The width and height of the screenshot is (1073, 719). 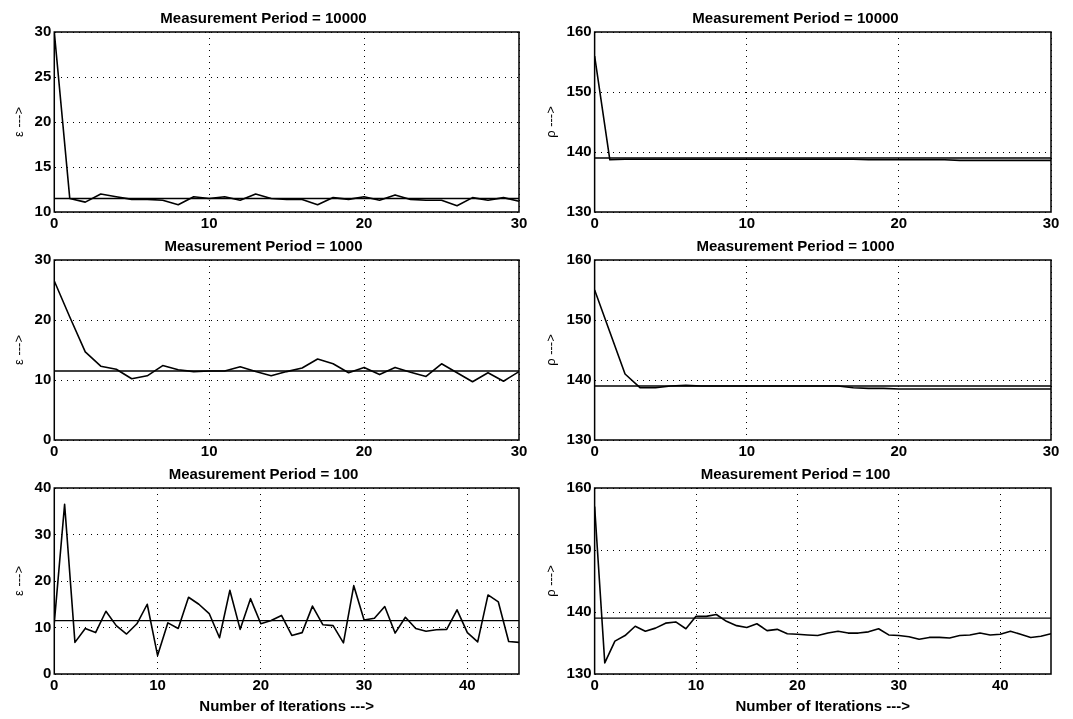 What do you see at coordinates (43, 166) in the screenshot?
I see `y-tick-label: 15` at bounding box center [43, 166].